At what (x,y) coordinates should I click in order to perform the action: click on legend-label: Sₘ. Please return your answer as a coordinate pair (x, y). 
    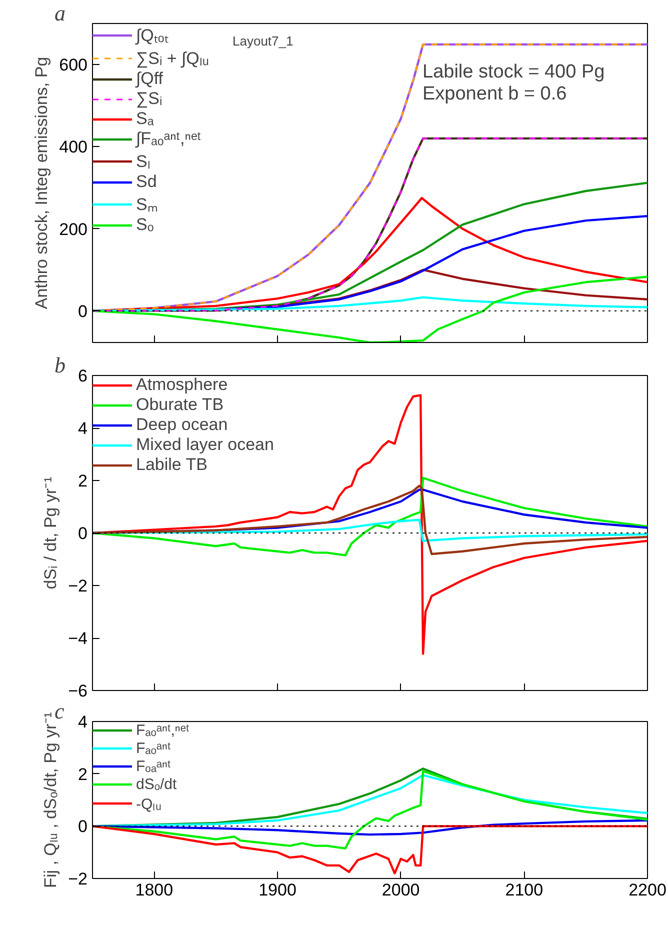
    Looking at the image, I should click on (147, 204).